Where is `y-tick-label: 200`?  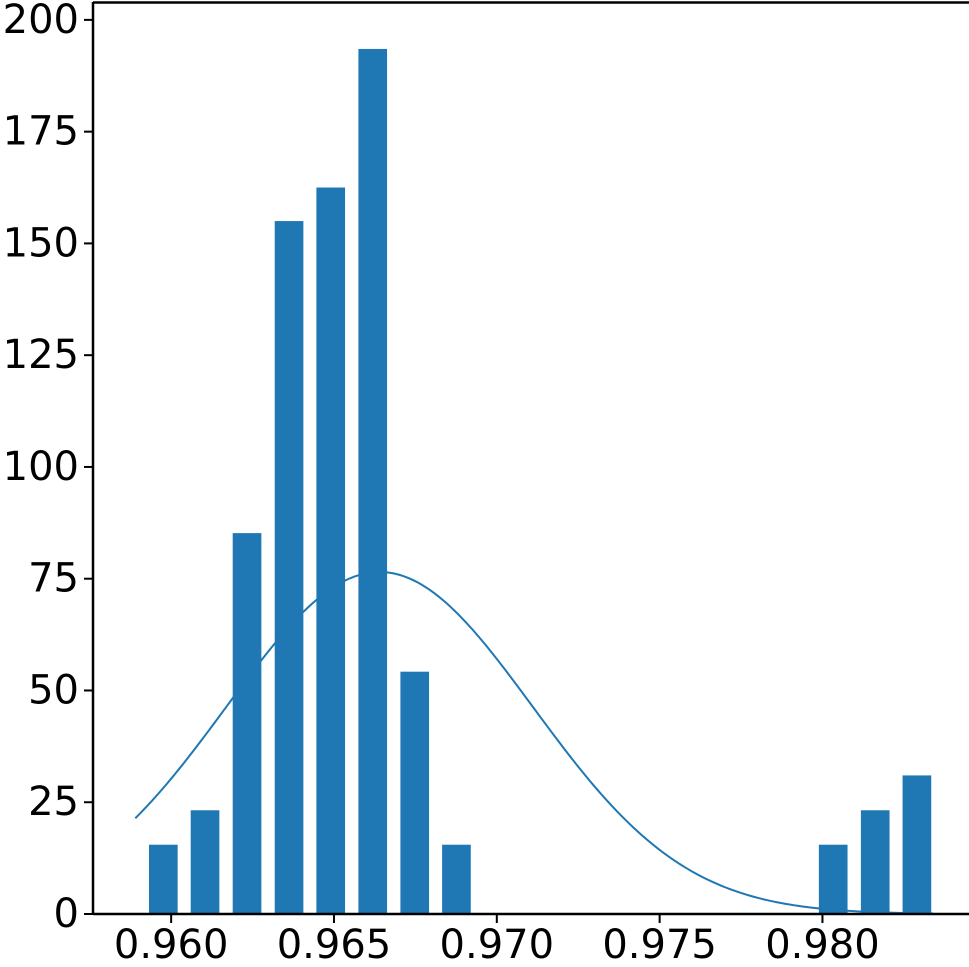 y-tick-label: 200 is located at coordinates (41, 21).